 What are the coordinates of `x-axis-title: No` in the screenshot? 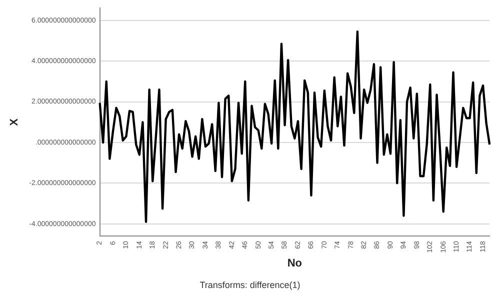 It's located at (294, 263).